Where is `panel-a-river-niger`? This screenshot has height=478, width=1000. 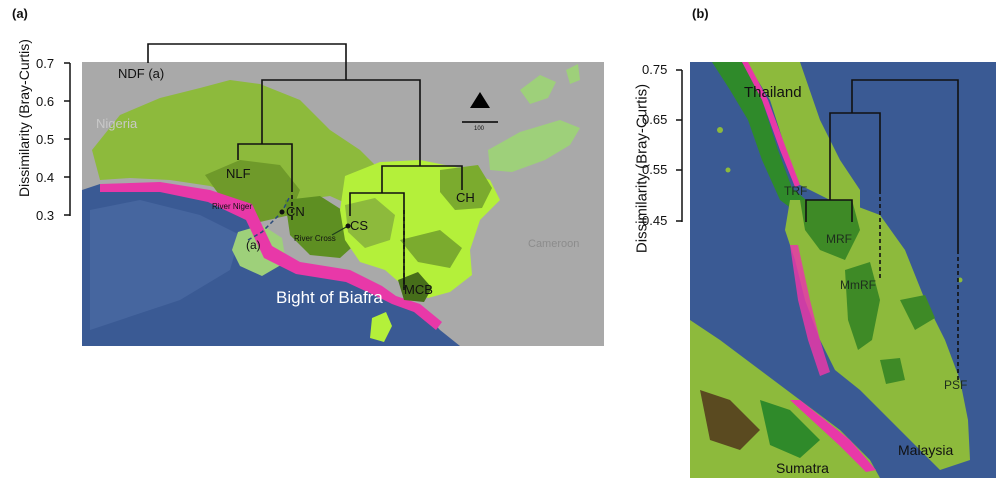
panel-a-river-niger is located at coordinates (269, 218).